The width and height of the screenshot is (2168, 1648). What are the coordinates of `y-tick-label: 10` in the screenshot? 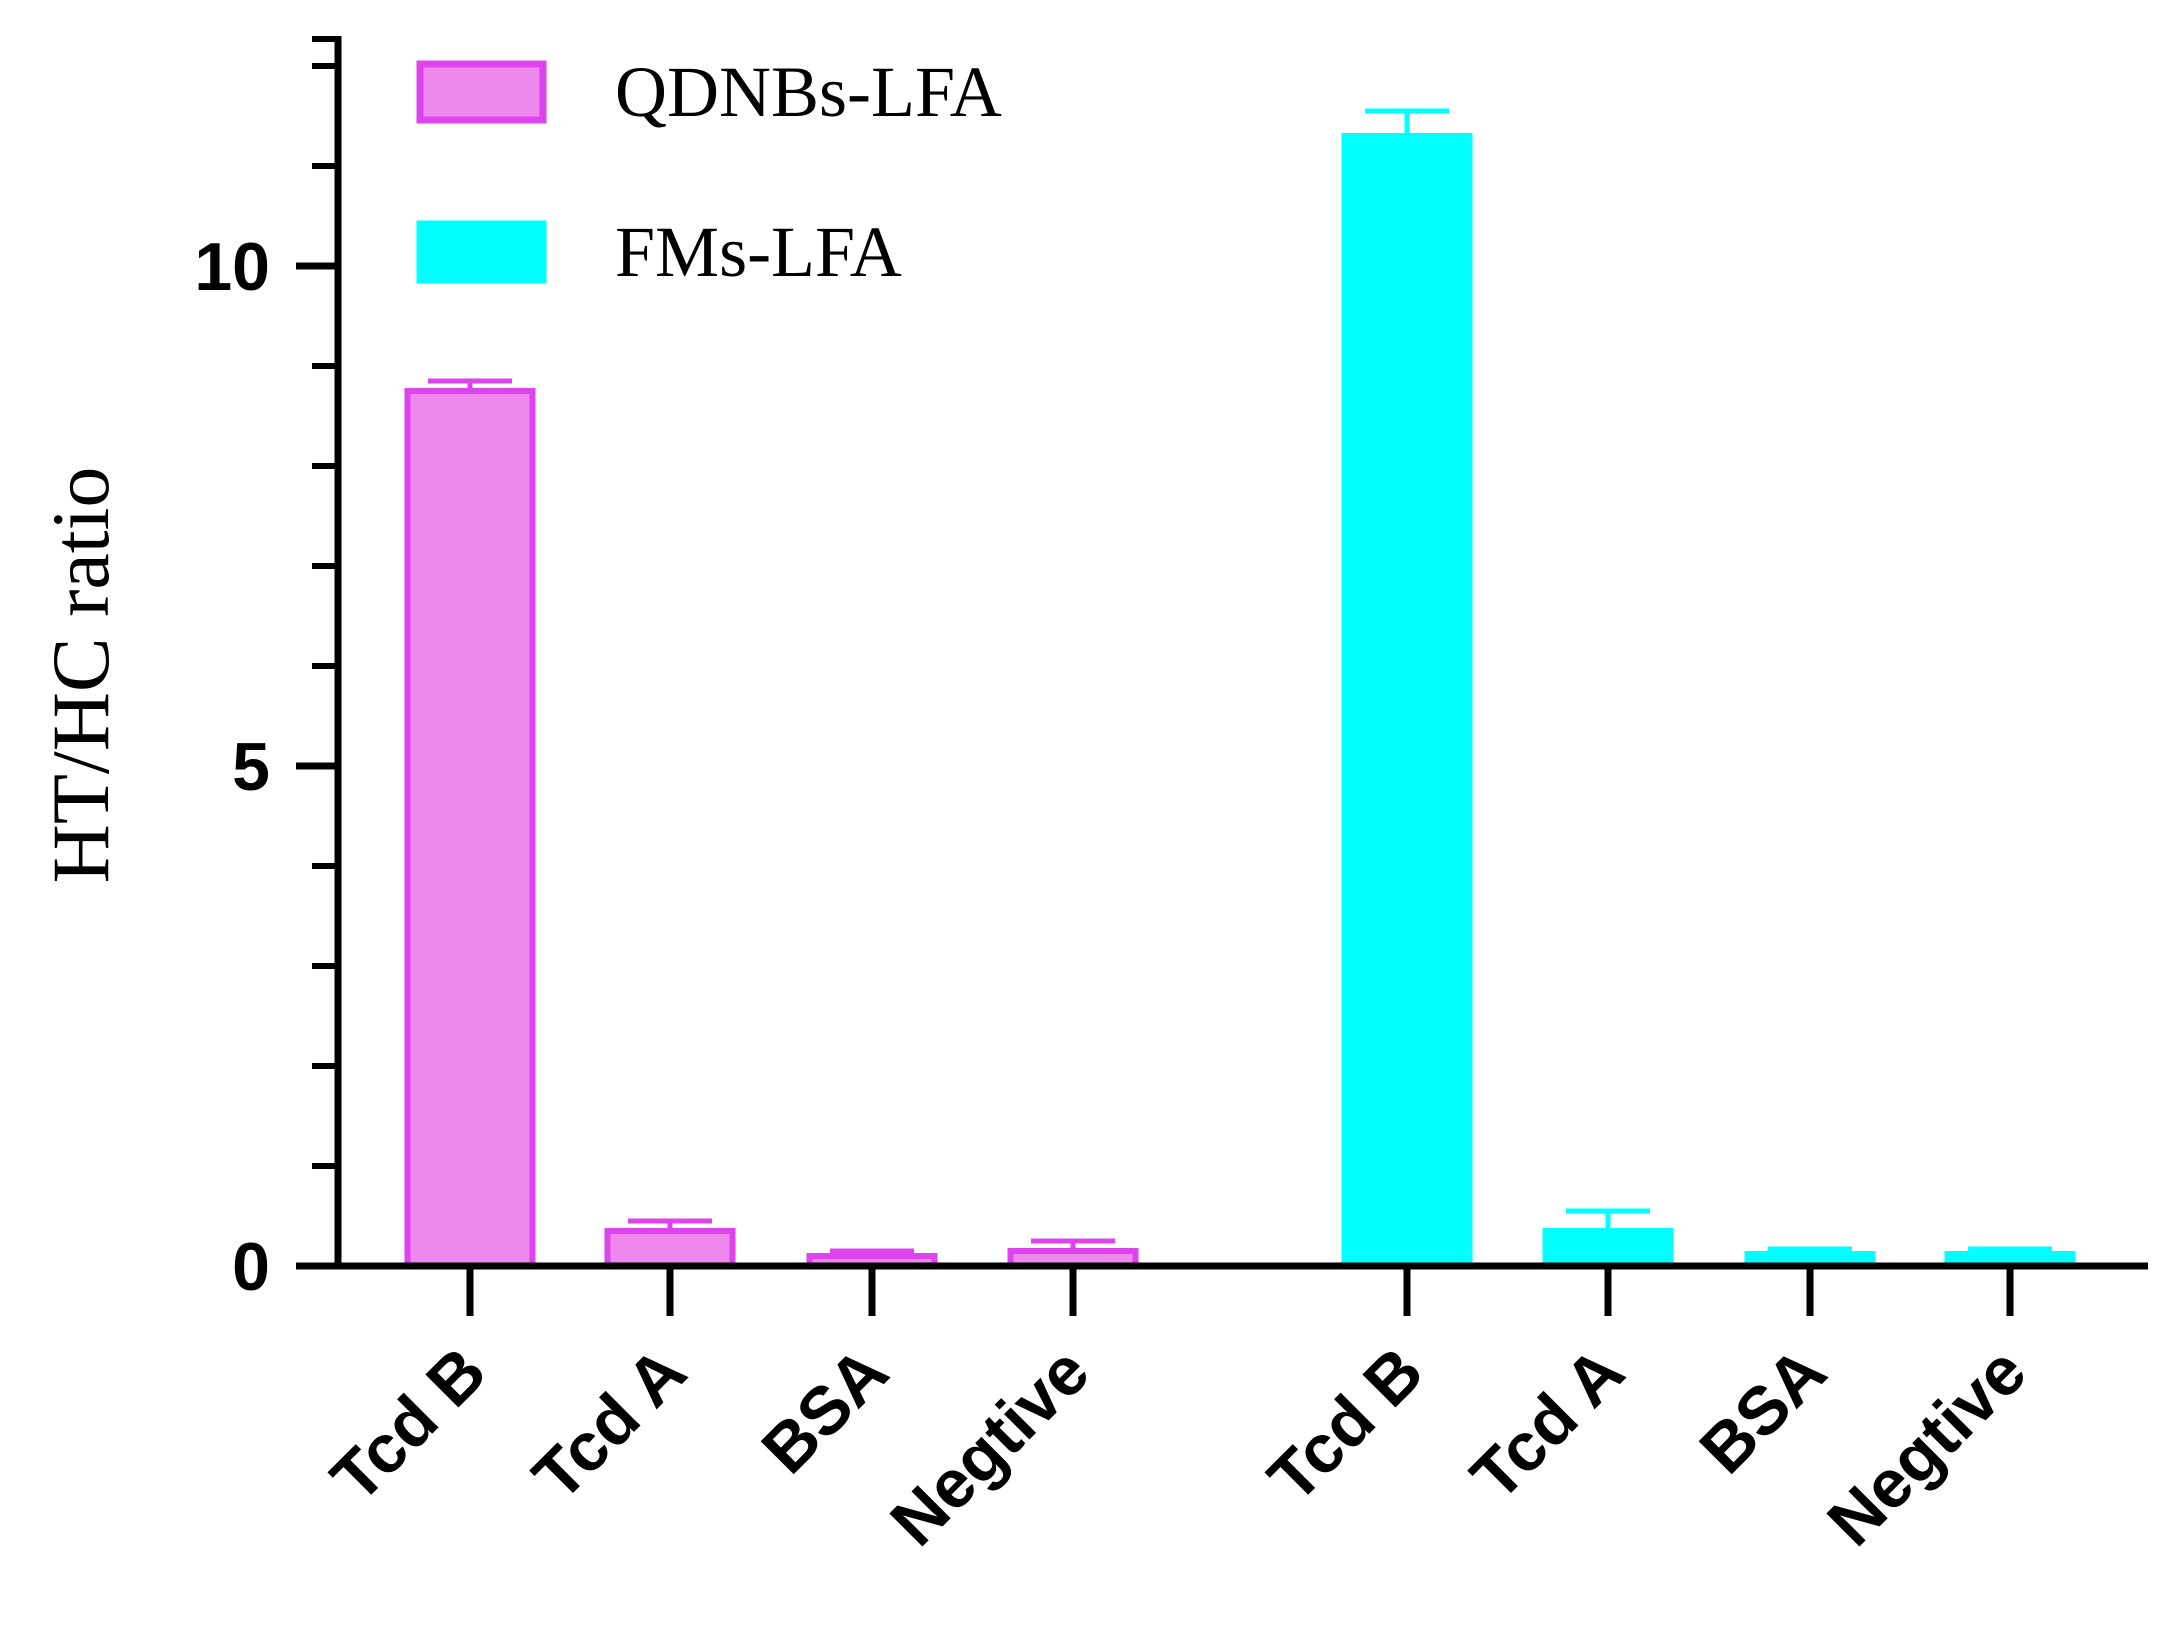 It's located at (232, 267).